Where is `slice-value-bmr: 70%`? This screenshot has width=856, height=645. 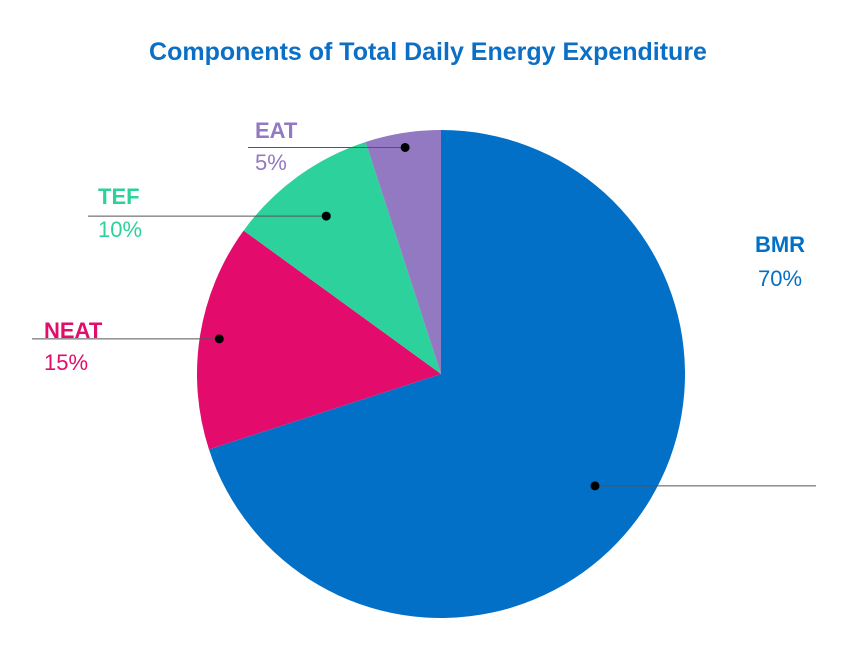 slice-value-bmr: 70% is located at coordinates (780, 278).